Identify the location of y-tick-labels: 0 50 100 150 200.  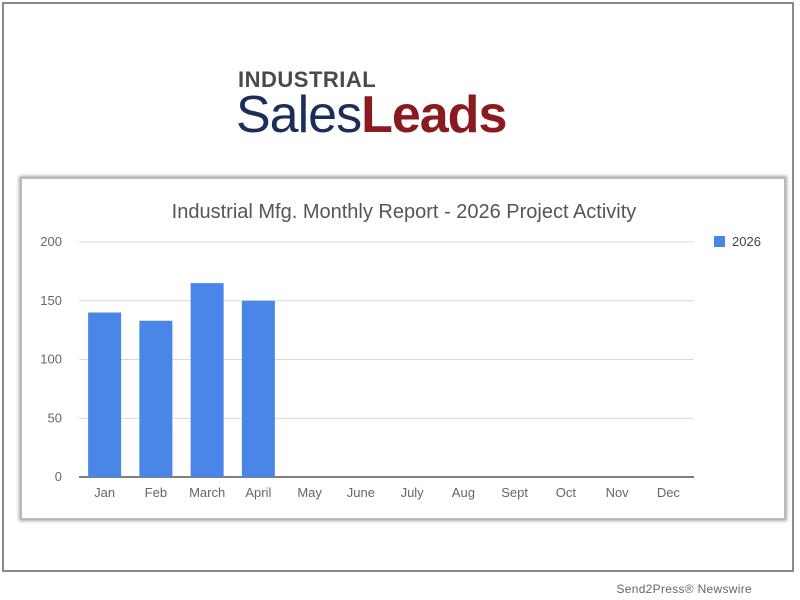
(51, 359).